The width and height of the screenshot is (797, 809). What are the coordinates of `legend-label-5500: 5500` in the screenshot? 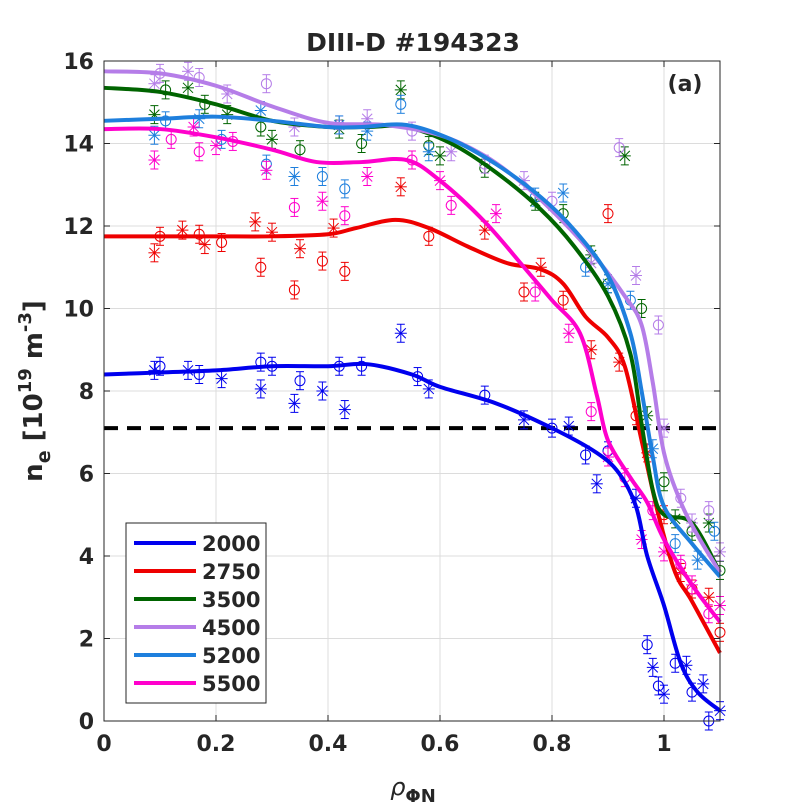 It's located at (231, 684).